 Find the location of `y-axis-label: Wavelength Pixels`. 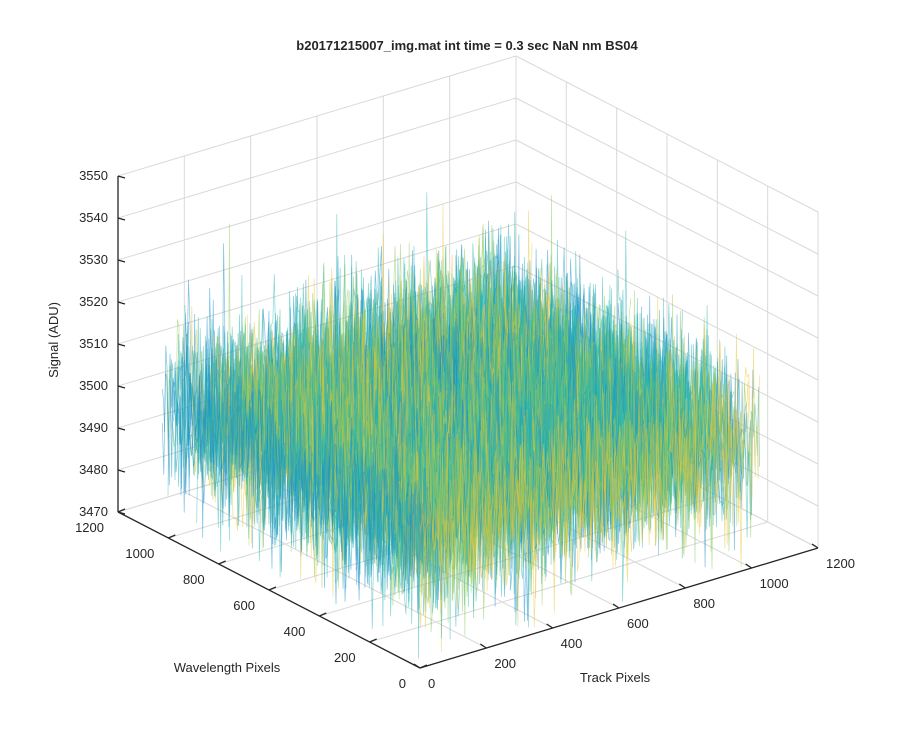

y-axis-label: Wavelength Pixels is located at coordinates (227, 667).